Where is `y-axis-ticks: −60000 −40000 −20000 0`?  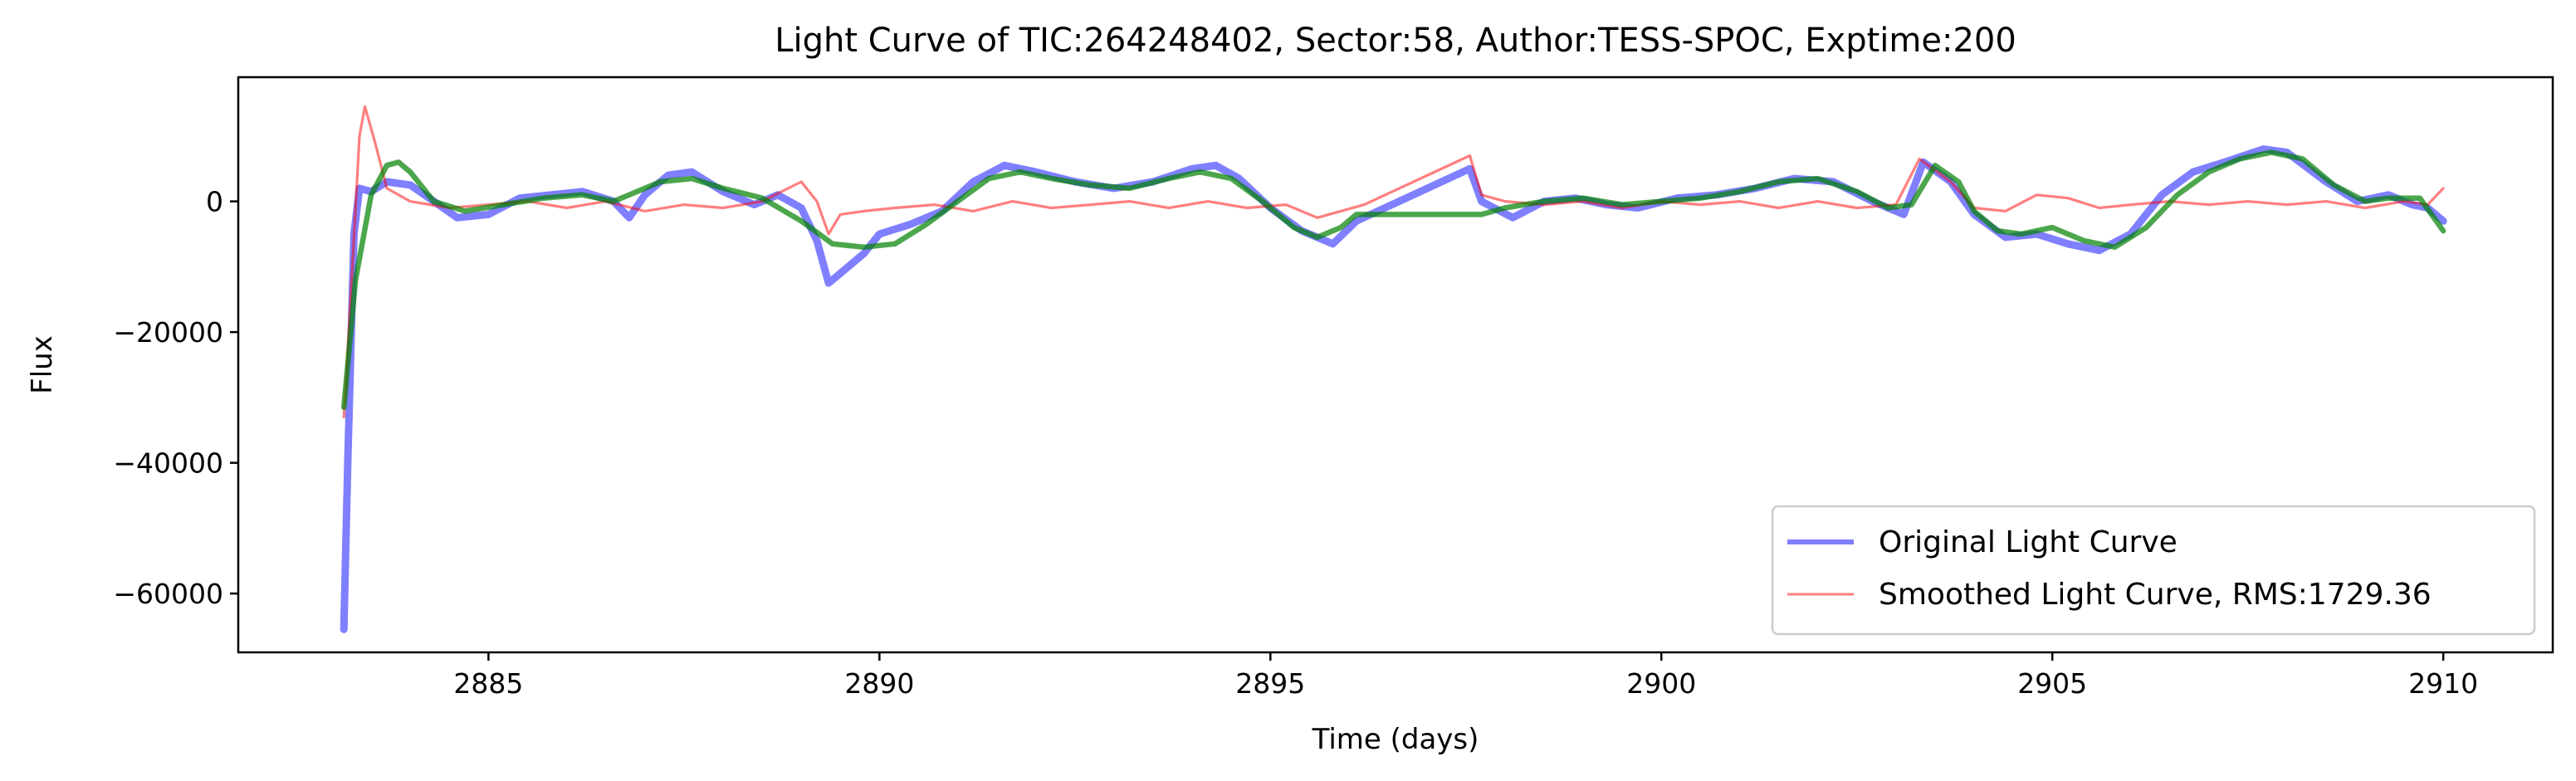
y-axis-ticks: −60000 −40000 −20000 0 is located at coordinates (175, 398).